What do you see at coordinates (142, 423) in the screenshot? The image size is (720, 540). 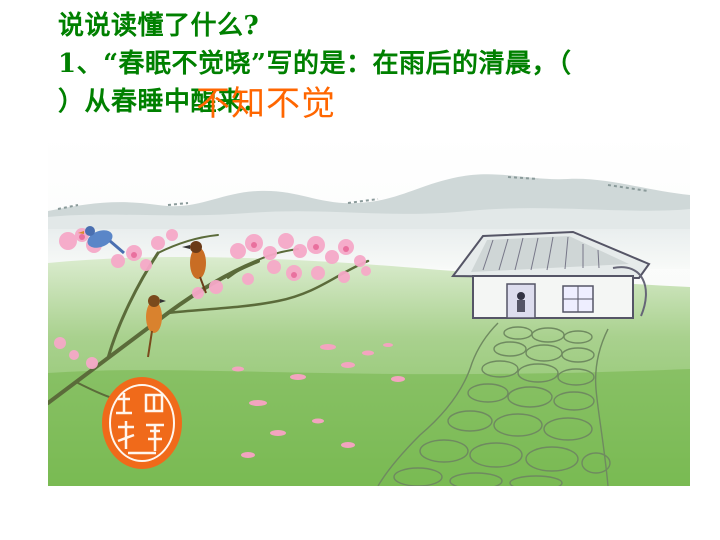 I see `seal-stamp` at bounding box center [142, 423].